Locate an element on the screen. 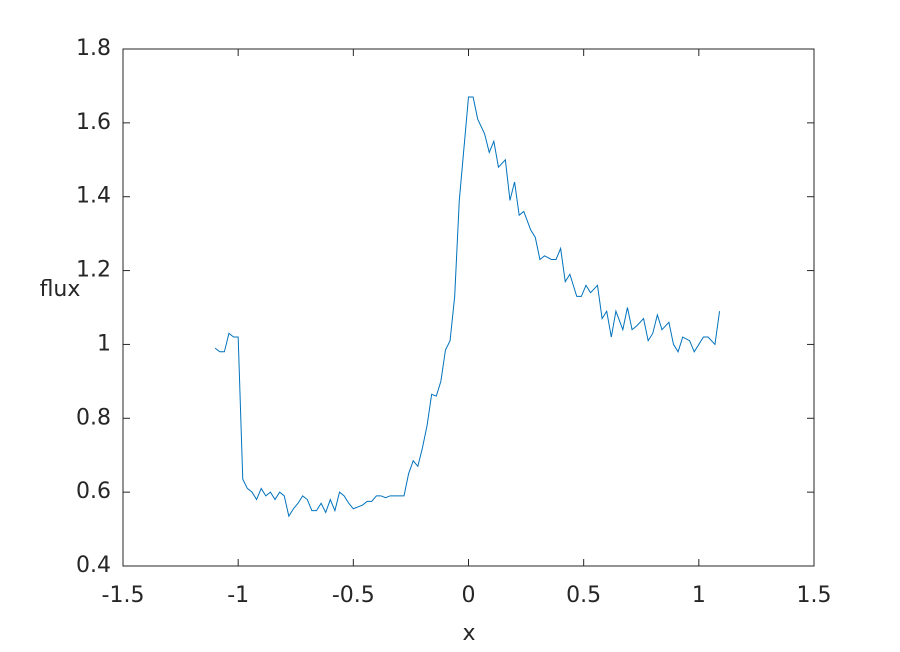 This screenshot has width=900, height=652. x-tick-label: 0 is located at coordinates (469, 595).